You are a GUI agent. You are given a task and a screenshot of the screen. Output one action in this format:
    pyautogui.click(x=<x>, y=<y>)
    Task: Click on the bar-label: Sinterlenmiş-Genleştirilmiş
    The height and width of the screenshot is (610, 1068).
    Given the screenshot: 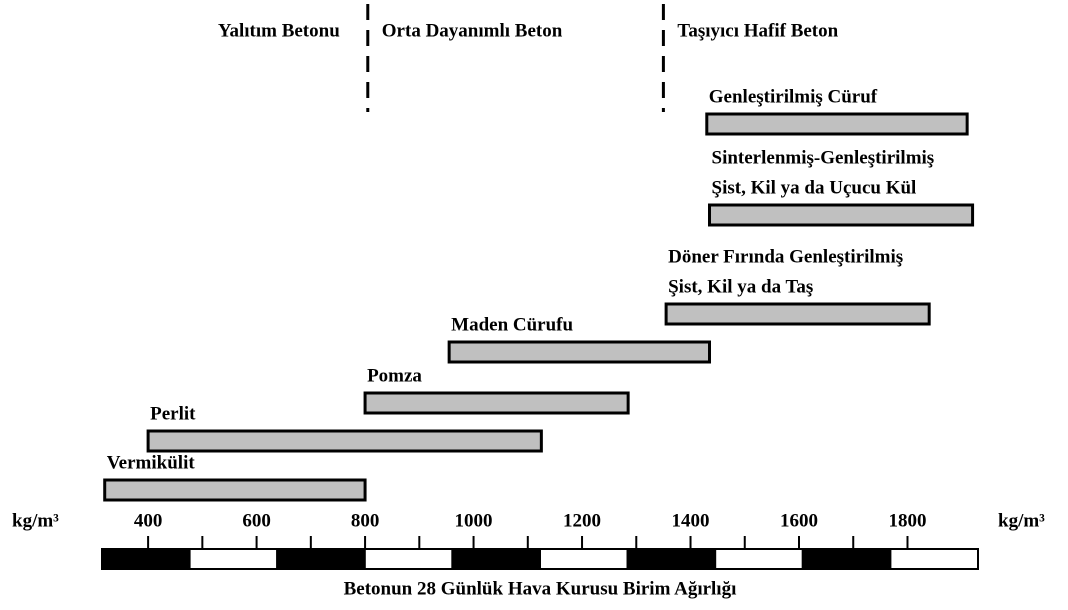 What is the action you would take?
    pyautogui.click(x=823, y=157)
    